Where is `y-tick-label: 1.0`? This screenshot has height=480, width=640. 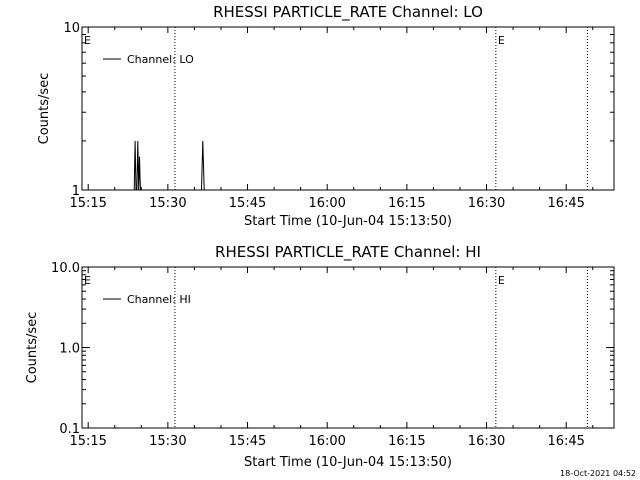 y-tick-label: 1.0 is located at coordinates (69, 349).